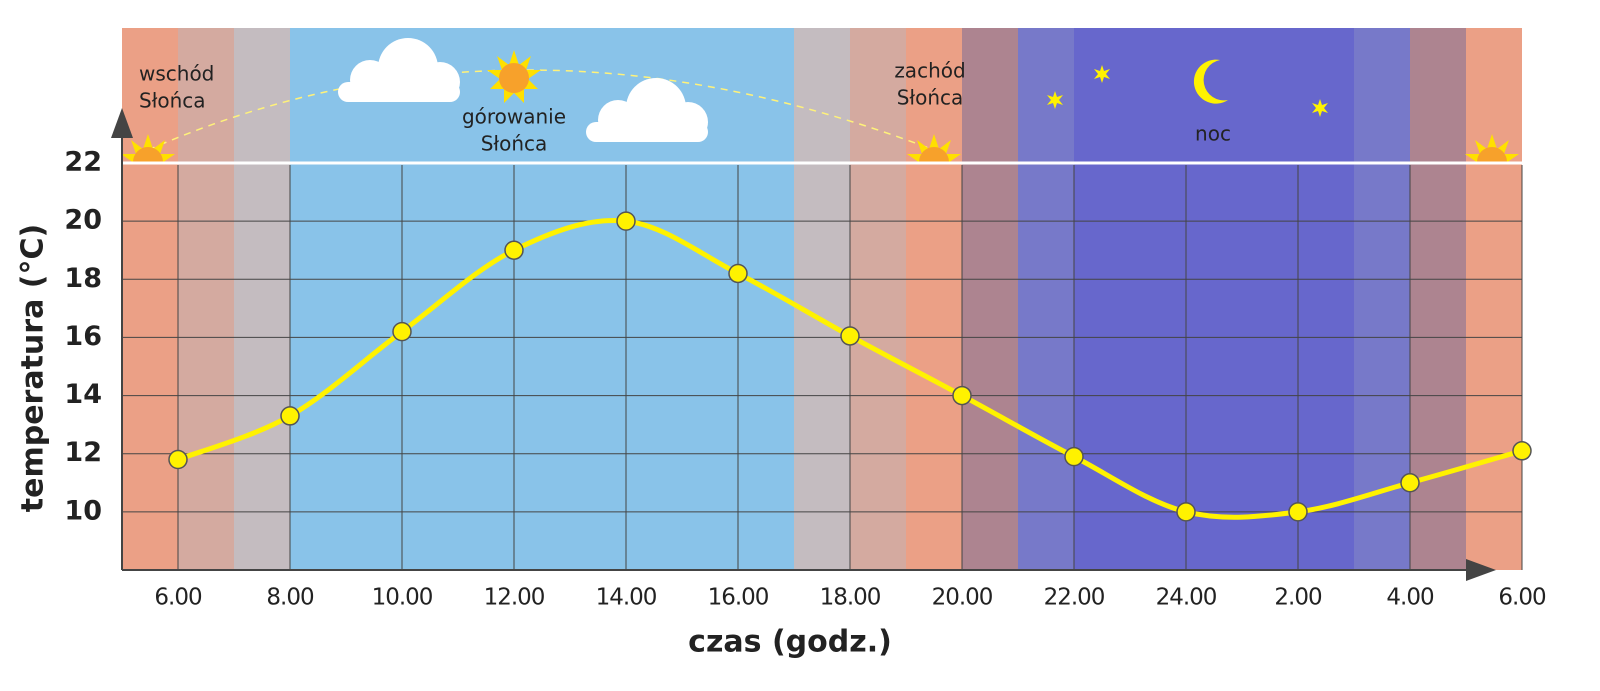 The width and height of the screenshot is (1600, 691). I want to click on y-tick-label: 18, so click(83, 278).